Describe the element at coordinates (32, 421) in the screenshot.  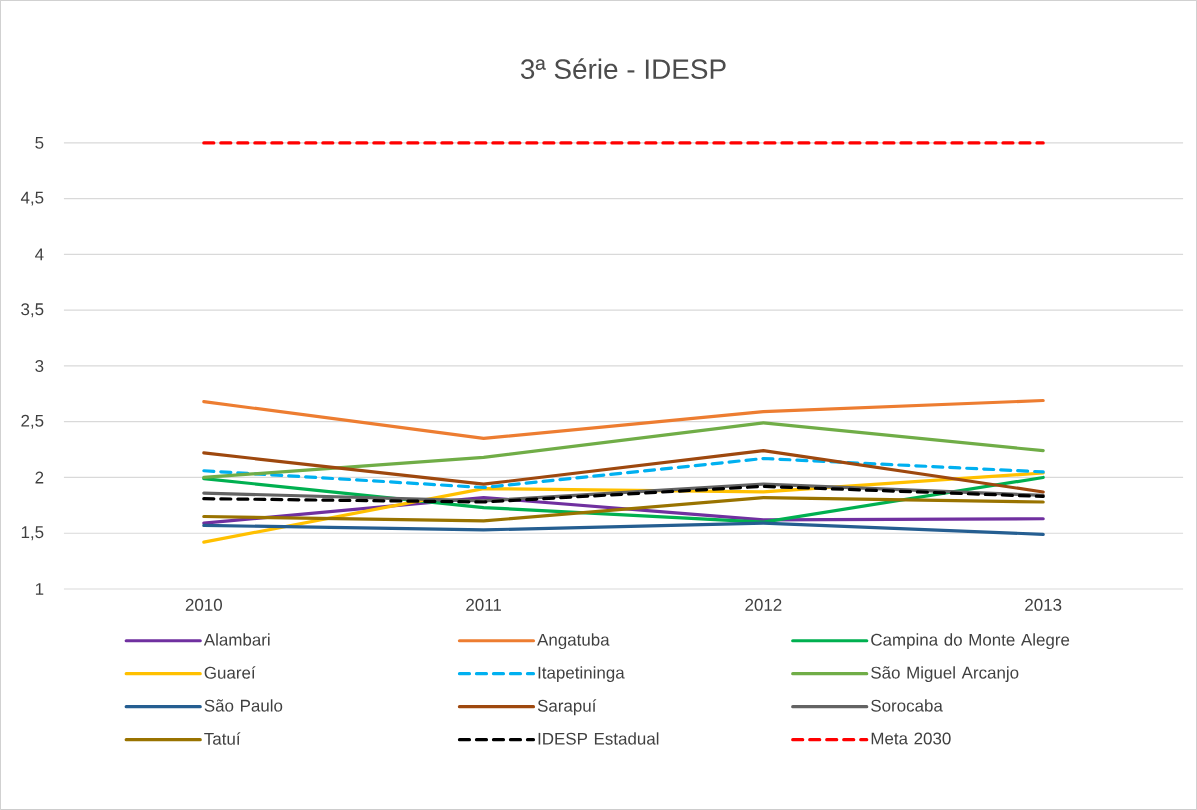
I see `y-tick-label: 2,5` at that location.